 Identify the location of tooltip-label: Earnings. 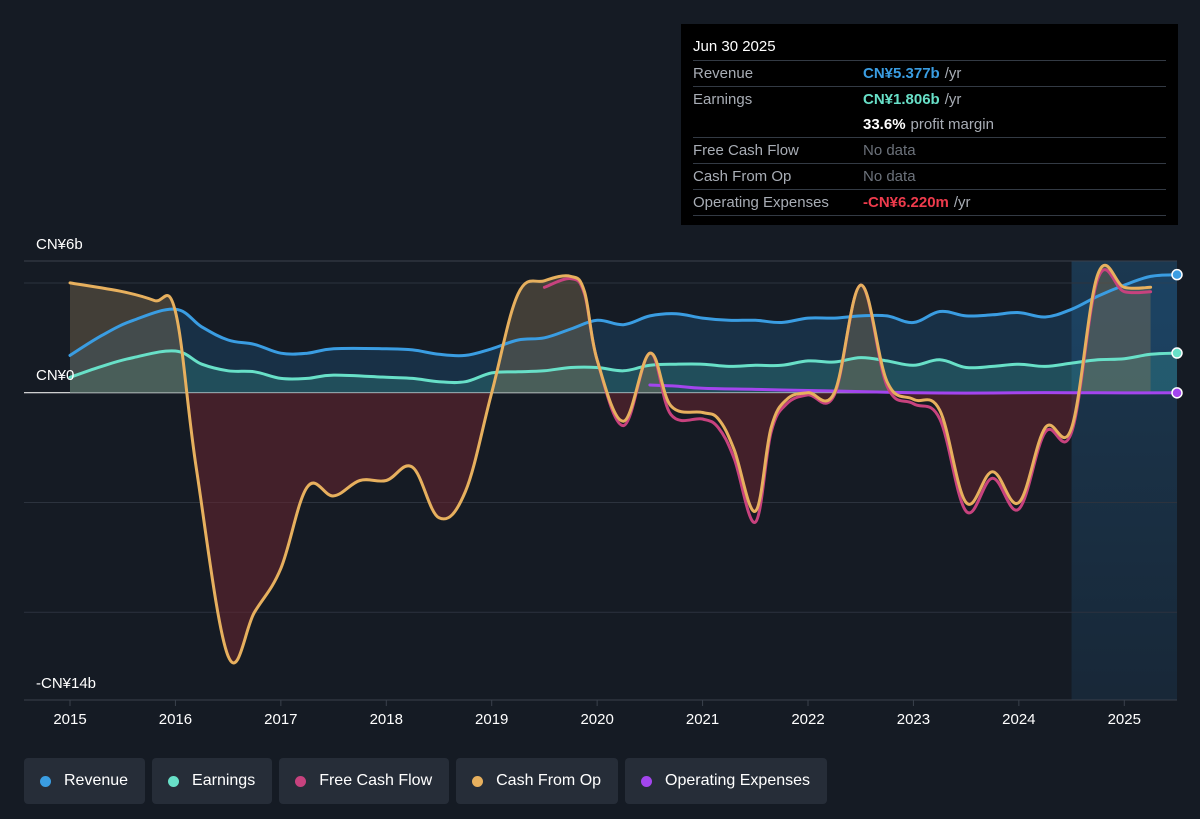
(723, 99).